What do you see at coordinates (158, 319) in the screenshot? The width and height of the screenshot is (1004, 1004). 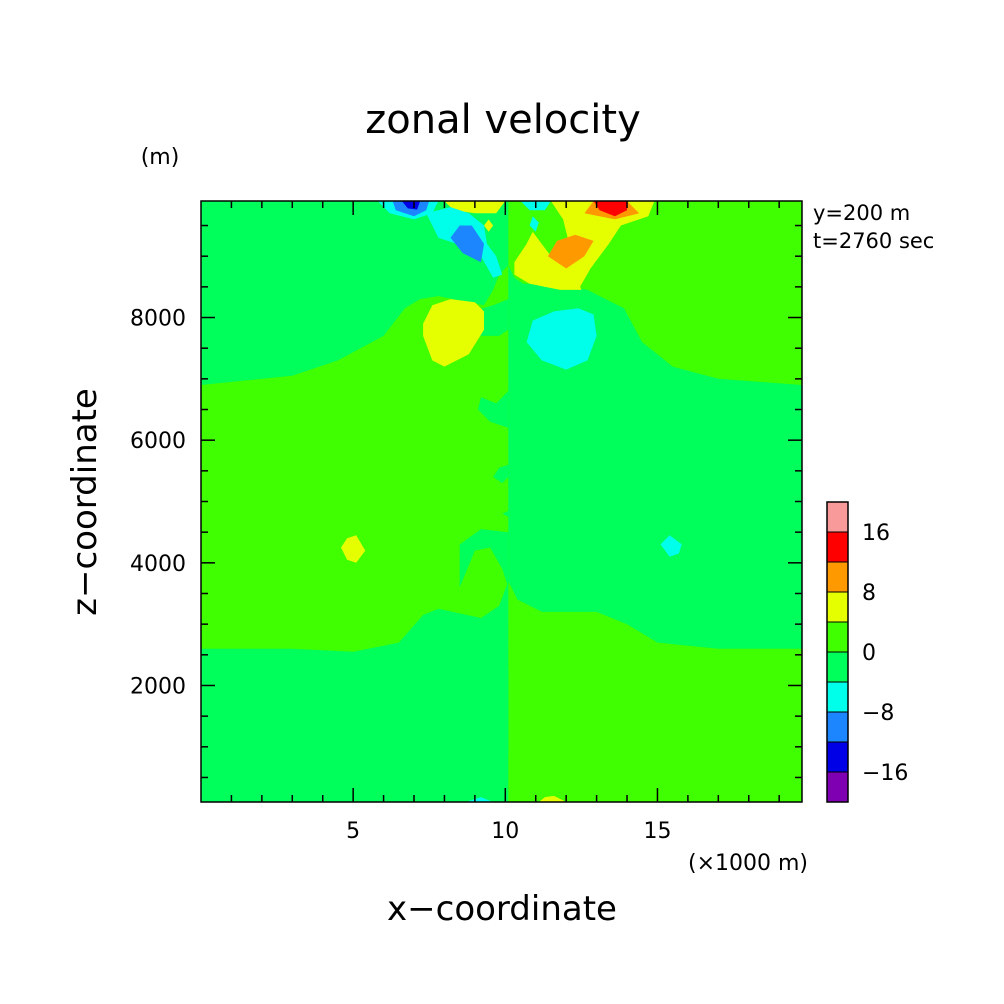 I see `y-tick-label: 8000` at bounding box center [158, 319].